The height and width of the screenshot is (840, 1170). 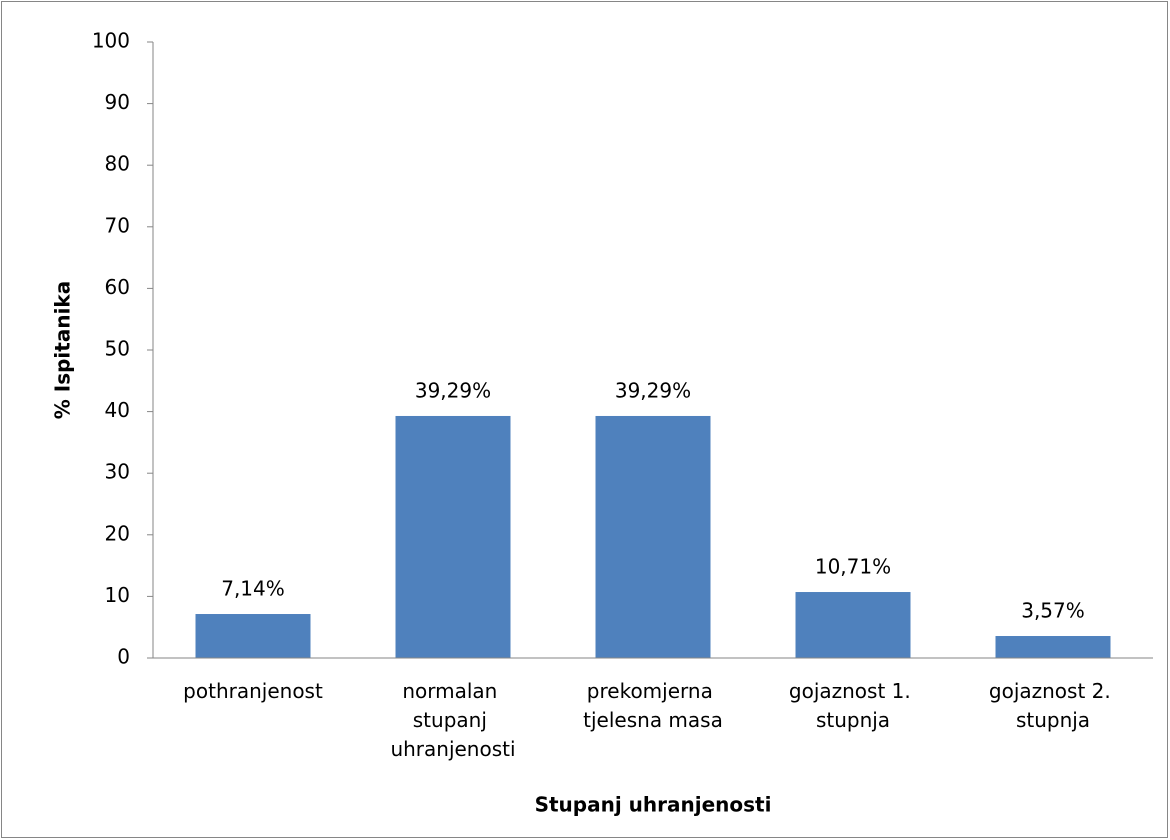 I want to click on x-tick-label: normalan stupanj uhranjenosti, so click(x=452, y=720).